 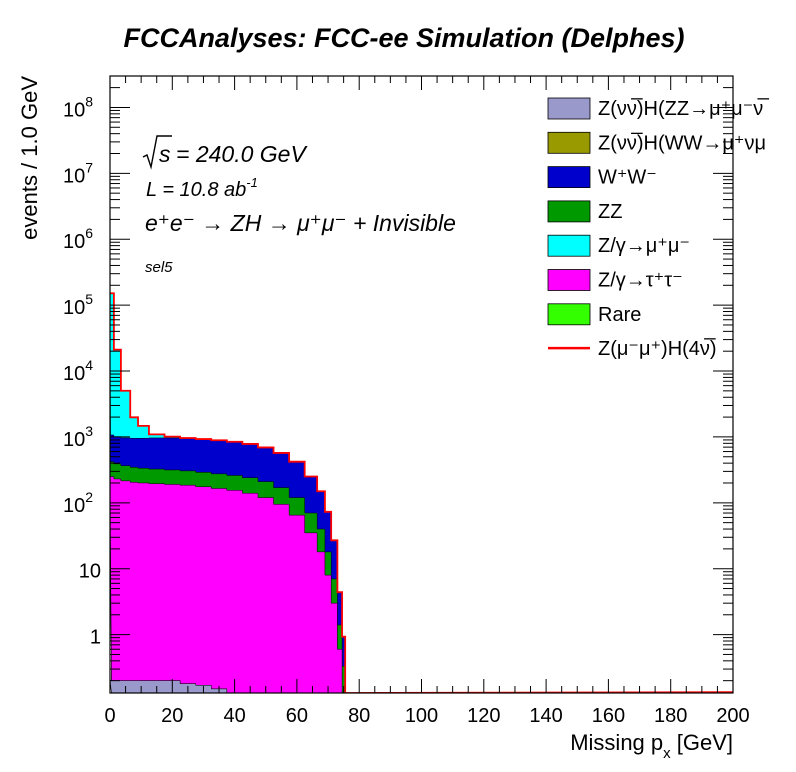 I want to click on y-tick-label: 10⁷, so click(x=78, y=173).